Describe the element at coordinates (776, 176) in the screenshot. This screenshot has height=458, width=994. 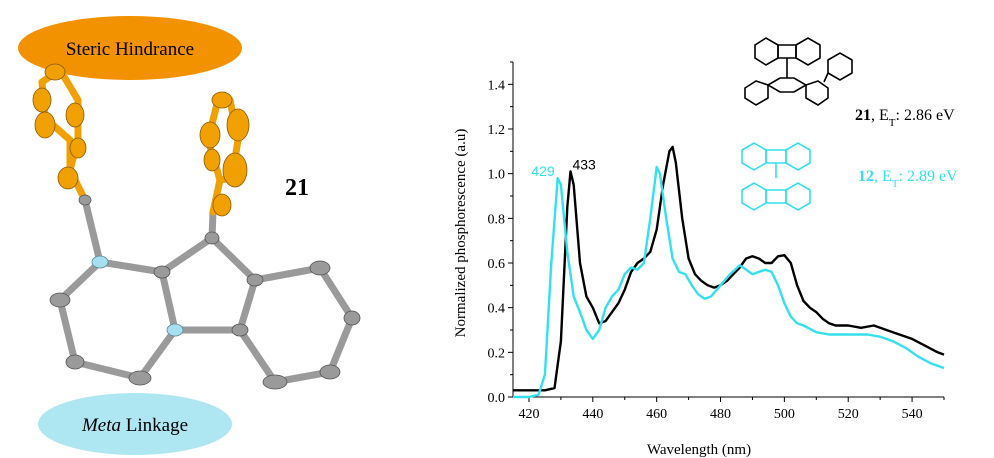
I see `structure-12-diagram` at that location.